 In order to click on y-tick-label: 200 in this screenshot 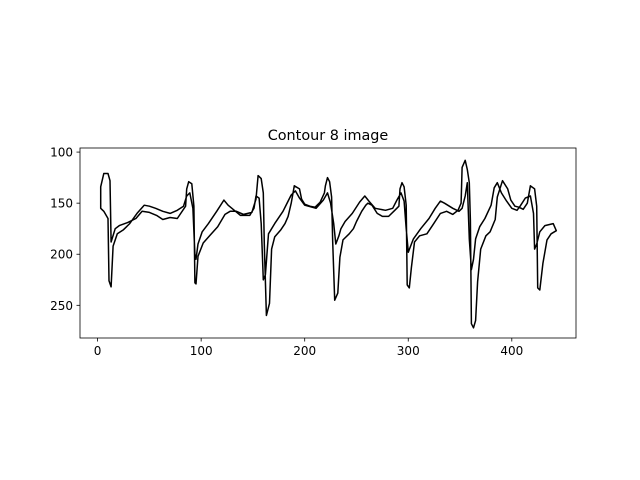, I will do `click(61, 255)`.